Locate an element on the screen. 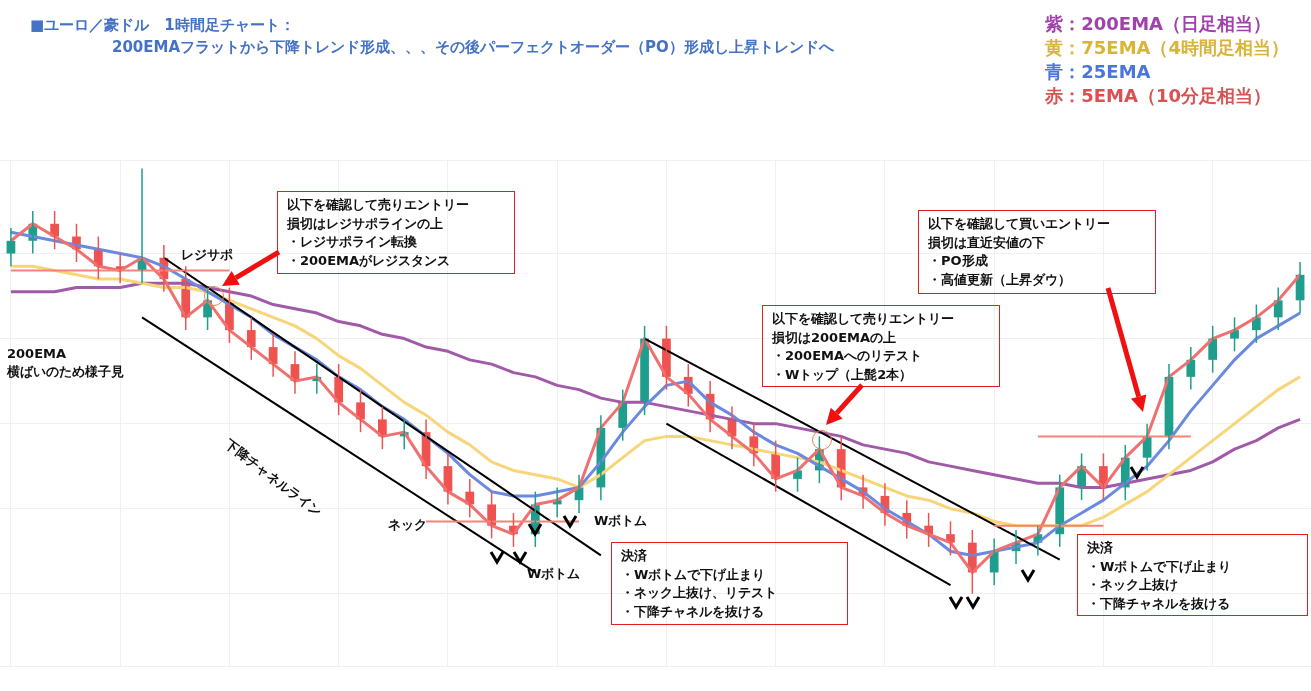 The width and height of the screenshot is (1311, 691). annotation: ・PO形成 is located at coordinates (958, 261).